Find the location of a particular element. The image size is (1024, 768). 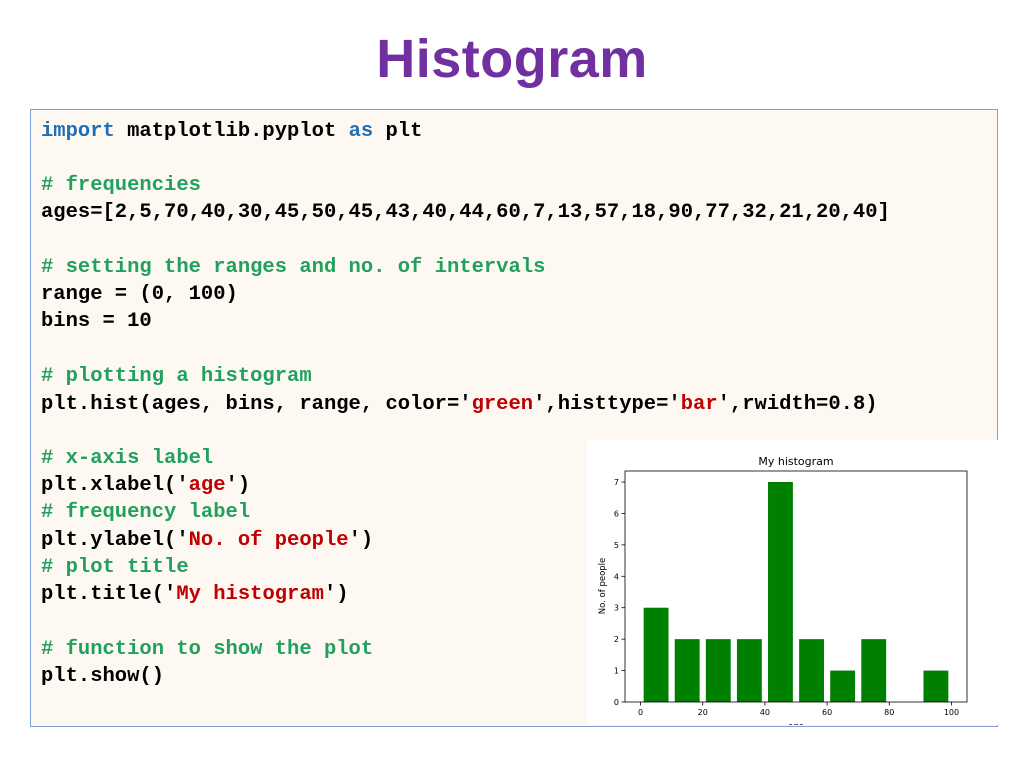

code-line-ylabel: plt.ylabel('No. of people') is located at coordinates (207, 540).